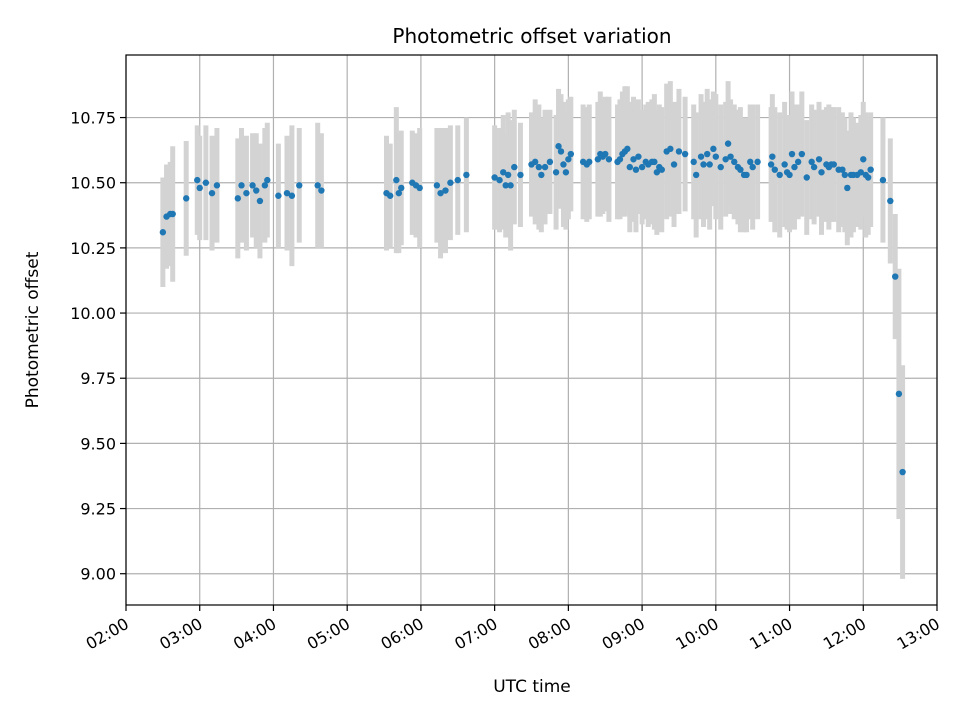 This screenshot has height=720, width=960. What do you see at coordinates (93, 248) in the screenshot?
I see `y-tick-label: 10.25` at bounding box center [93, 248].